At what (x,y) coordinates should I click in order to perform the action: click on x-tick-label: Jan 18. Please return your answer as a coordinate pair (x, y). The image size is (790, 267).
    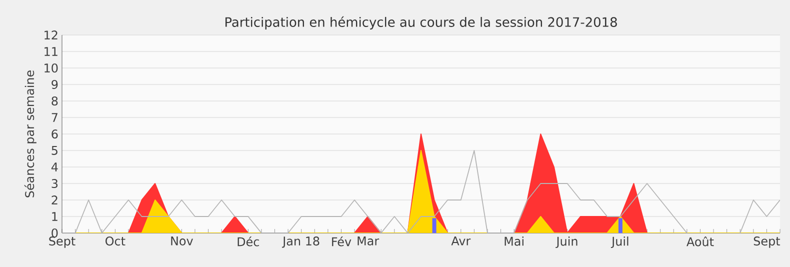
    Looking at the image, I should click on (301, 242).